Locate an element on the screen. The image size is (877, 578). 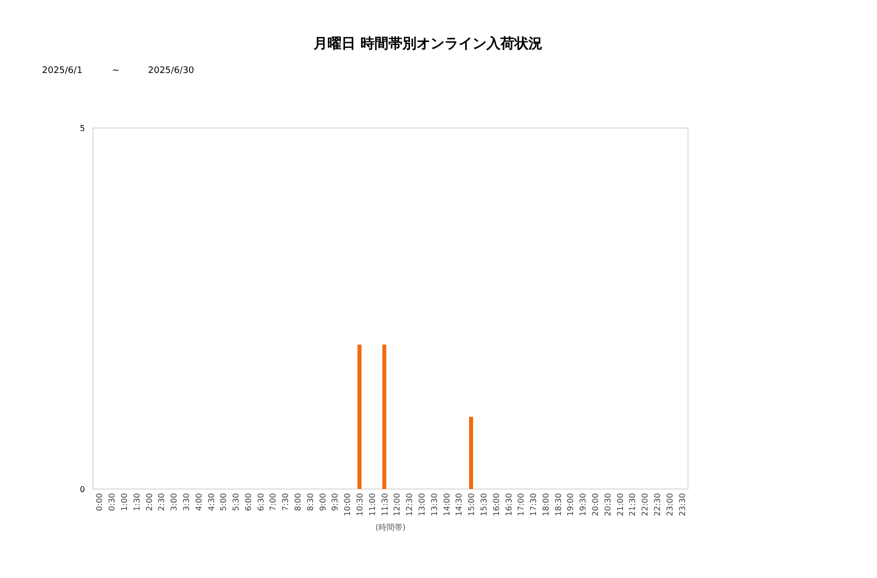
x-tick-label: 23:00 is located at coordinates (669, 504).